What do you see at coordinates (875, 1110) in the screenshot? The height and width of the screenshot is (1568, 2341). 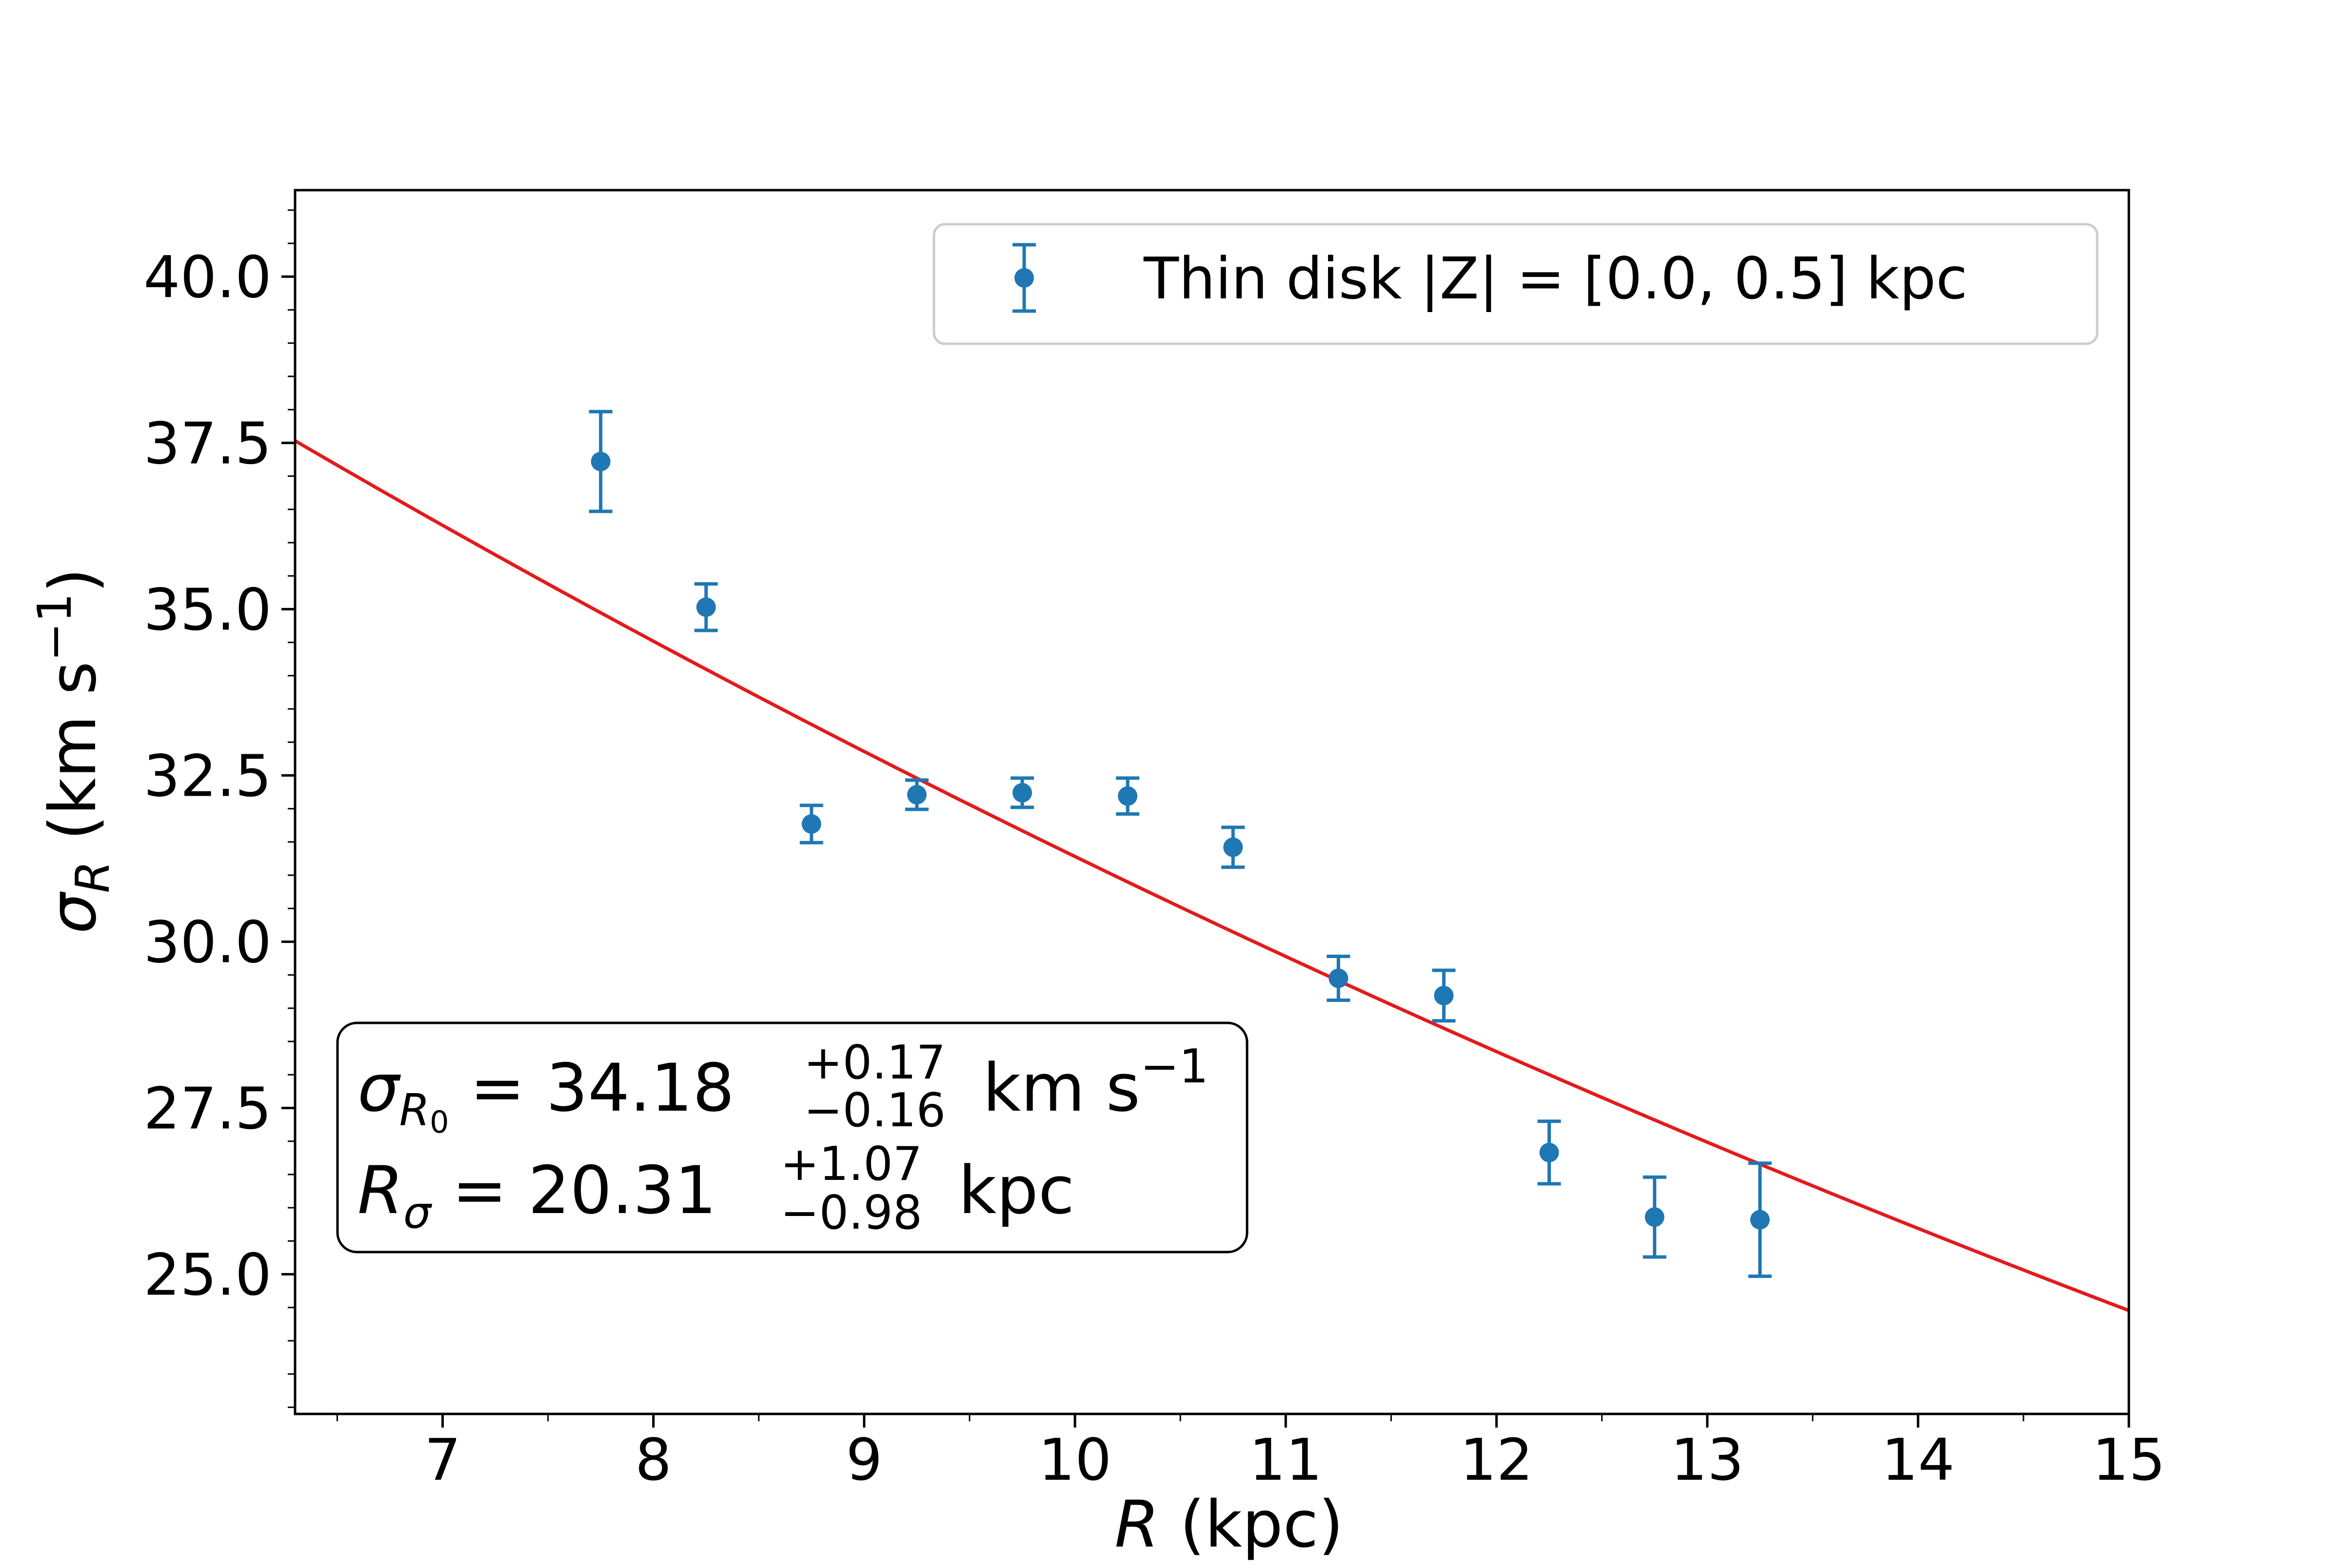 I see `fit-sigma-minus: −0.16` at bounding box center [875, 1110].